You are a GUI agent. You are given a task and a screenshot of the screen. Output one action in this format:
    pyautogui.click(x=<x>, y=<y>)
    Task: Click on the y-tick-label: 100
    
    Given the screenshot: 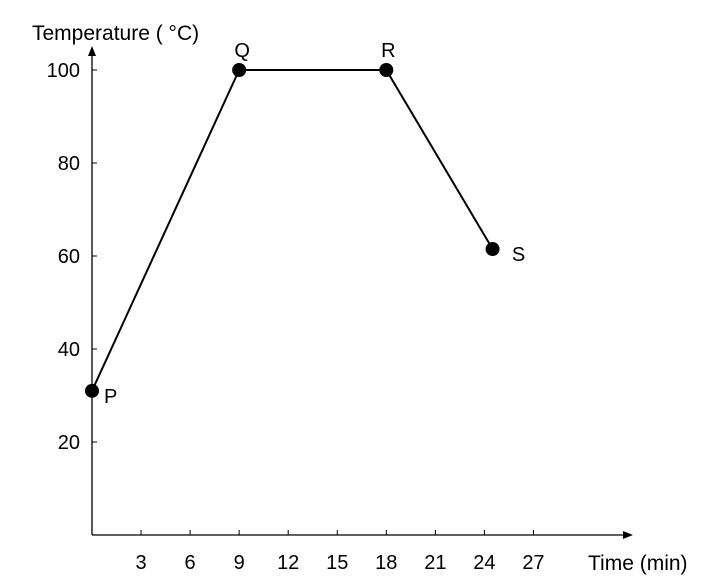 What is the action you would take?
    pyautogui.click(x=63, y=71)
    